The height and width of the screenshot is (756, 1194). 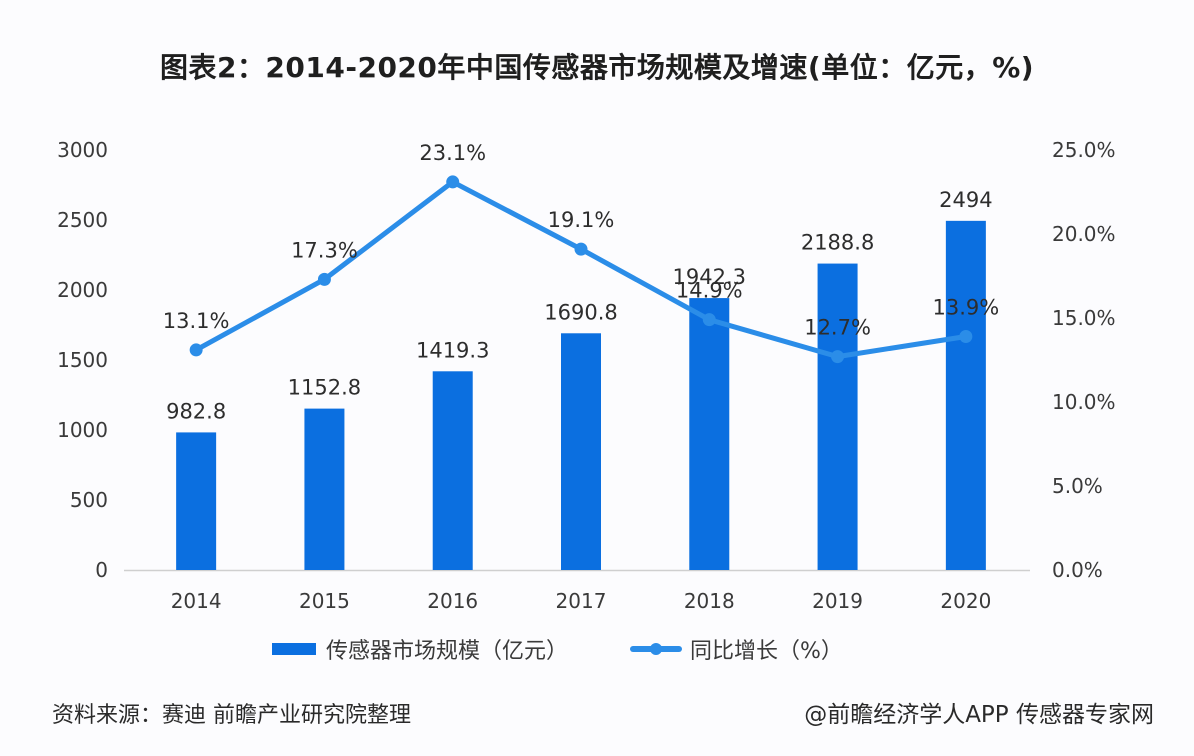 What do you see at coordinates (101, 570) in the screenshot?
I see `left-tick-label: 0` at bounding box center [101, 570].